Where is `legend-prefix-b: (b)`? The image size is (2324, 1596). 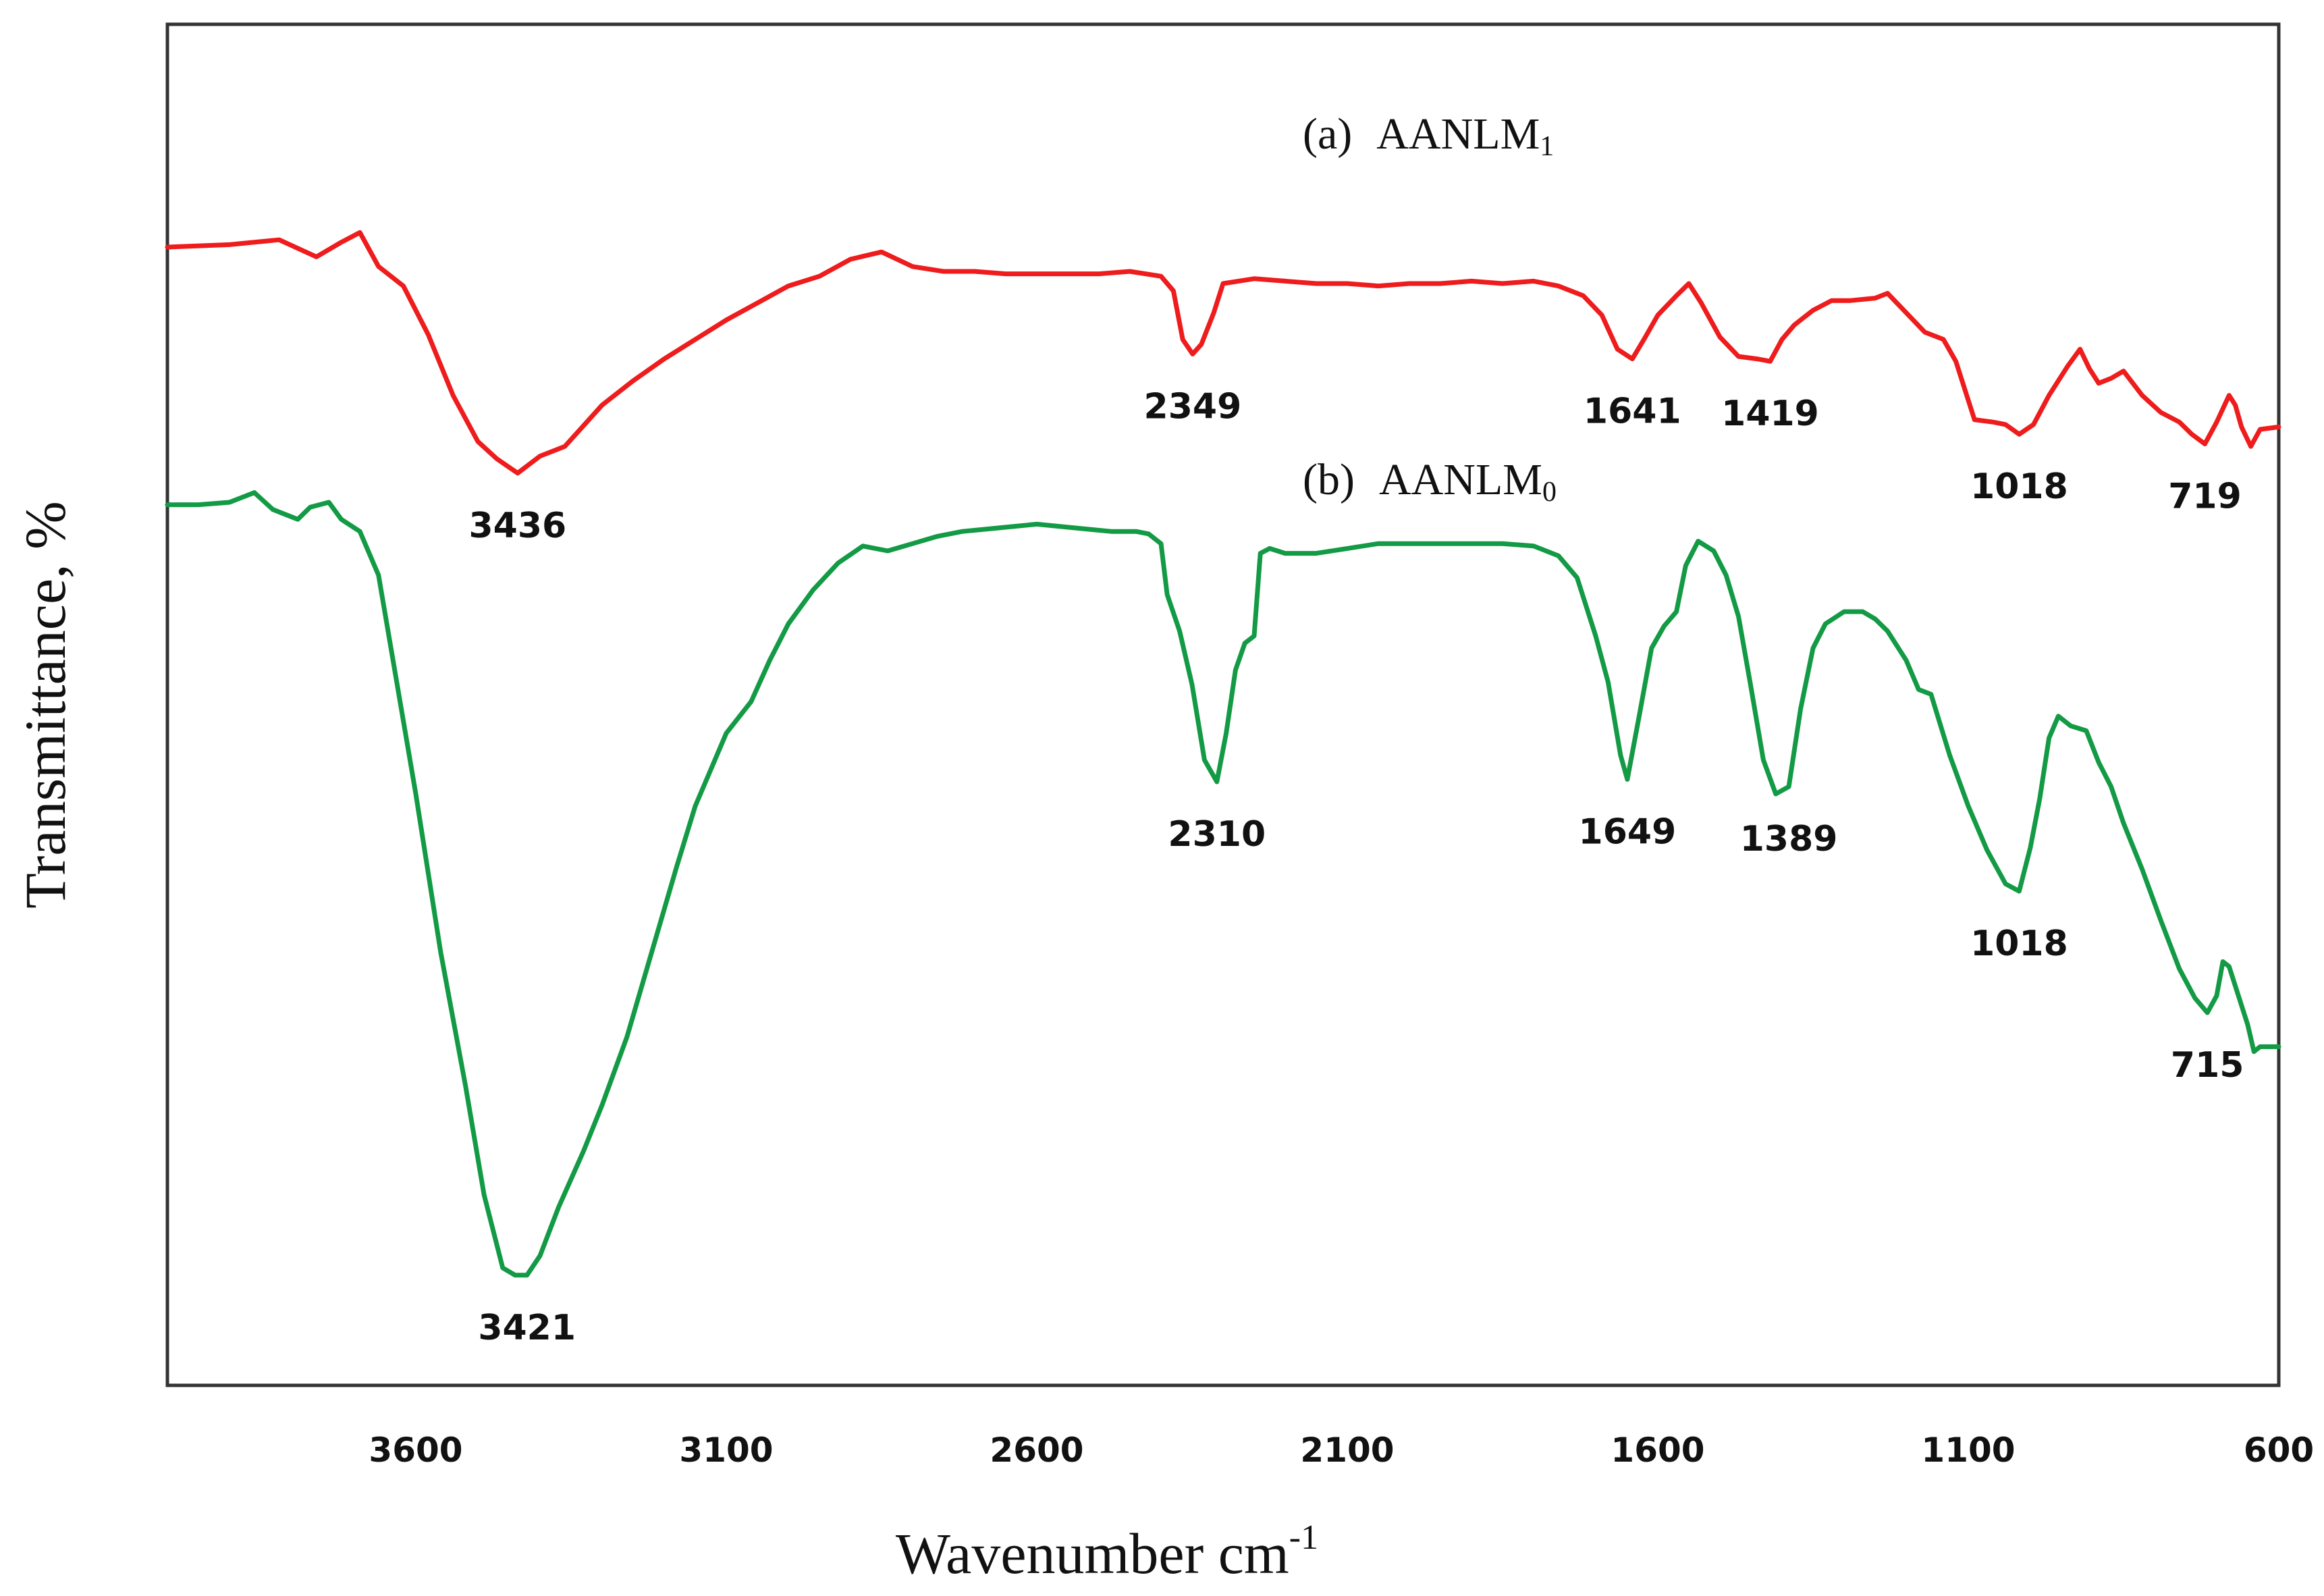 legend-prefix-b: (b) is located at coordinates (1329, 479).